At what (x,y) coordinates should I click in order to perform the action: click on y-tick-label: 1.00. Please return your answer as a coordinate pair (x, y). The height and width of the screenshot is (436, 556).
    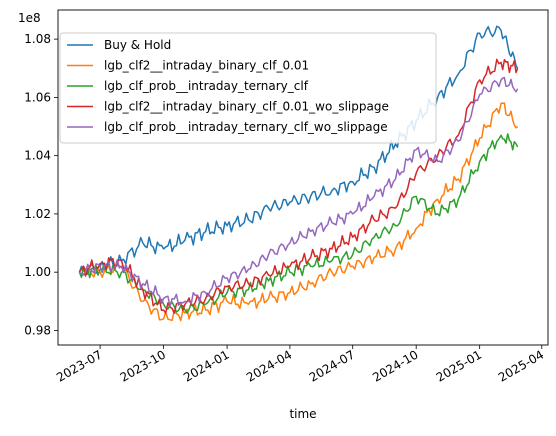
    Looking at the image, I should click on (37, 272).